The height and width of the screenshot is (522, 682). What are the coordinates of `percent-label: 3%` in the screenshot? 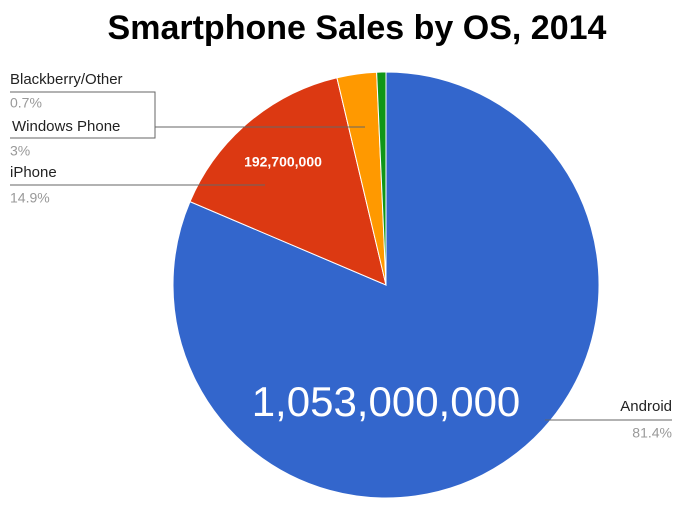 It's located at (20, 151).